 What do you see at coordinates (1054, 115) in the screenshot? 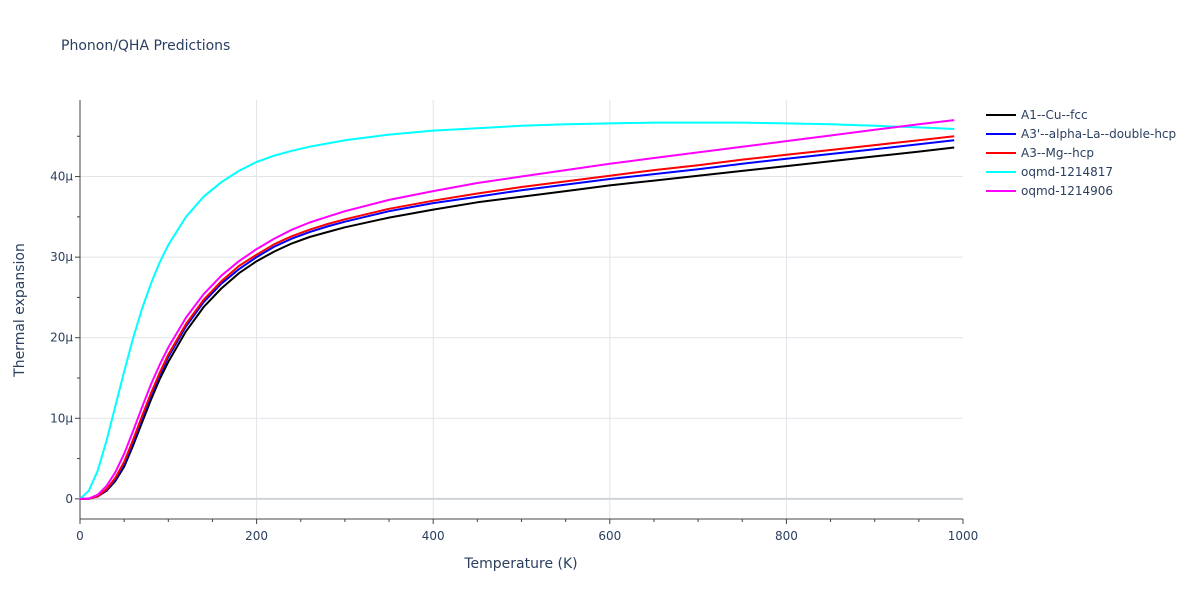
I see `legend-label: A1--Cu--fcc` at bounding box center [1054, 115].